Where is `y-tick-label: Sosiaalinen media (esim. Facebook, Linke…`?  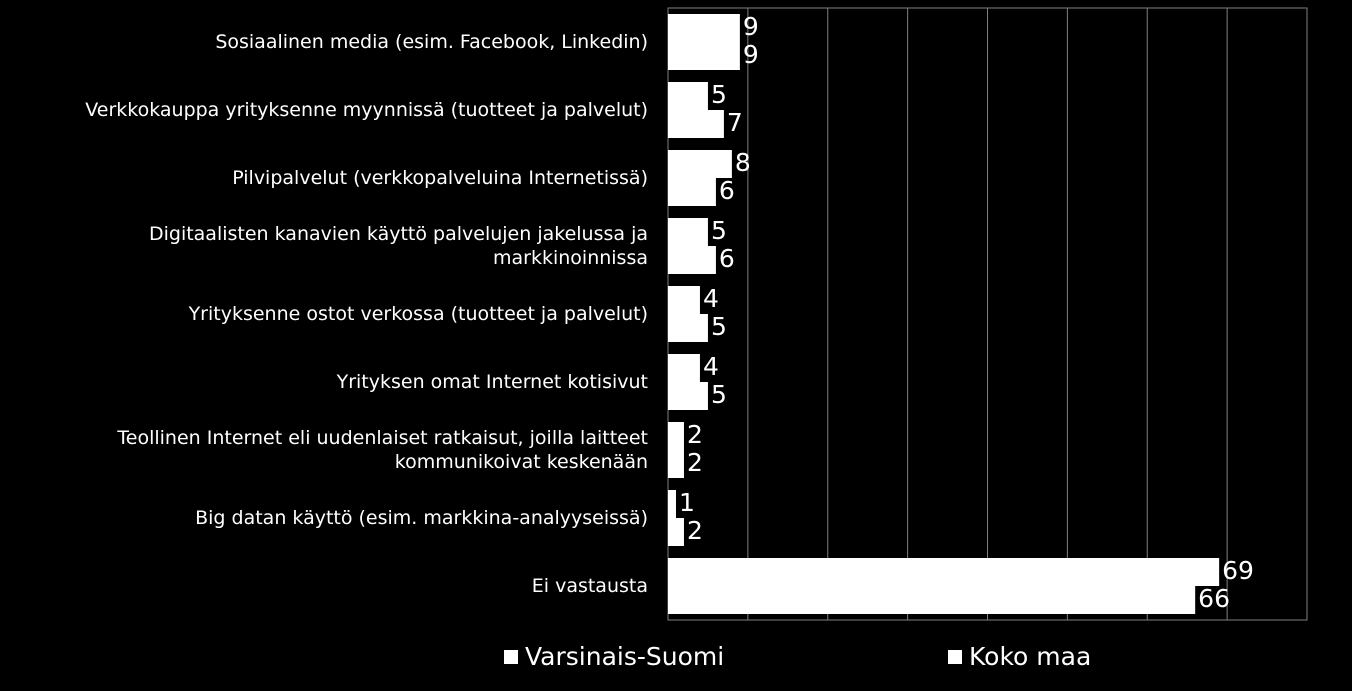
y-tick-label: Sosiaalinen media (esim. Facebook, Linke… is located at coordinates (431, 42).